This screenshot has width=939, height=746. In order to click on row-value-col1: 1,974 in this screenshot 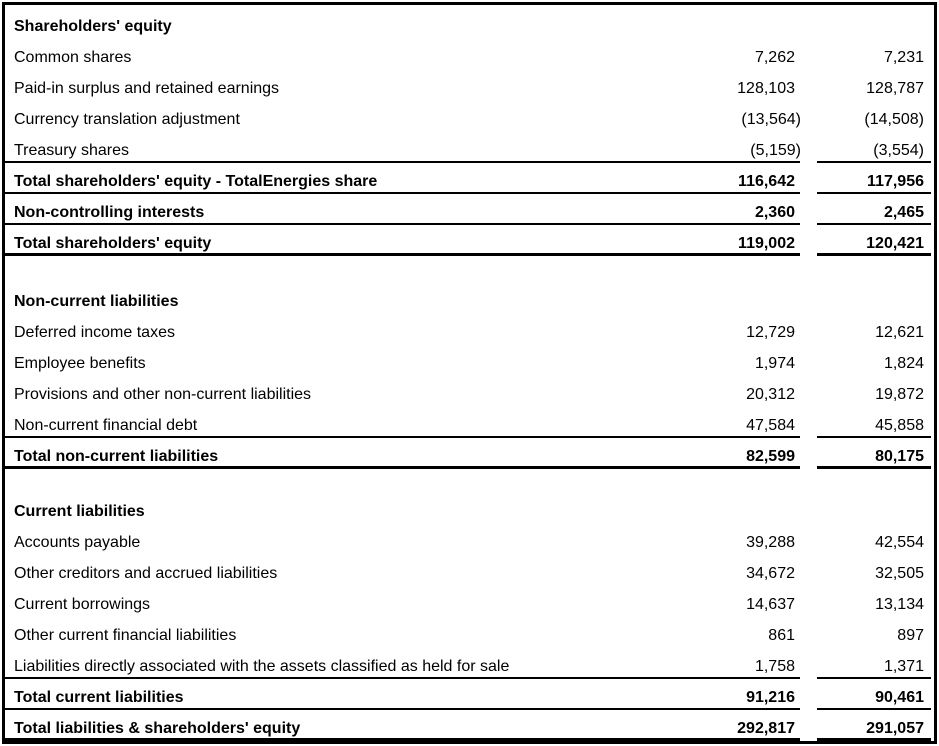, I will do `click(774, 363)`.